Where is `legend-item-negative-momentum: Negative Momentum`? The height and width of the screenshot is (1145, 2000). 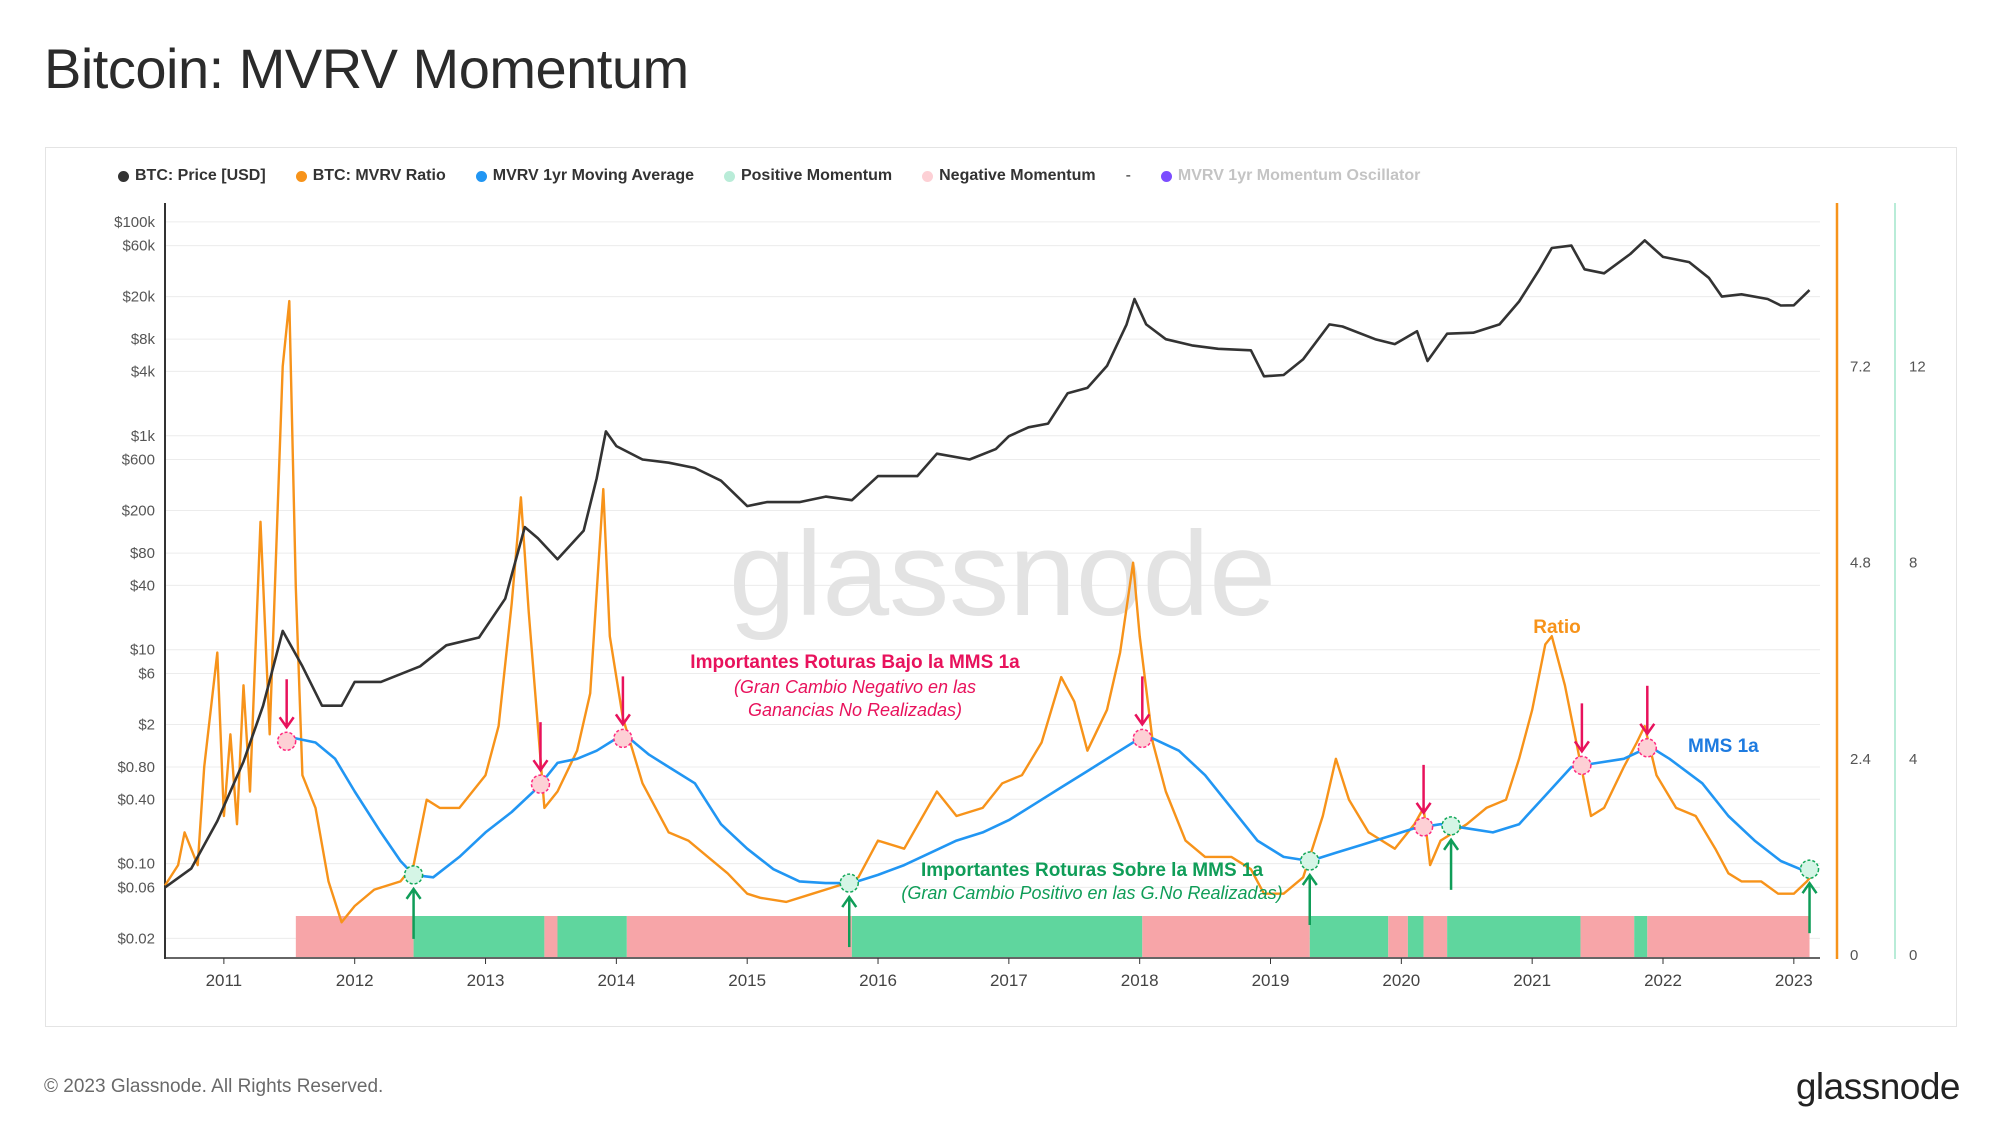 legend-item-negative-momentum: Negative Momentum is located at coordinates (1009, 176).